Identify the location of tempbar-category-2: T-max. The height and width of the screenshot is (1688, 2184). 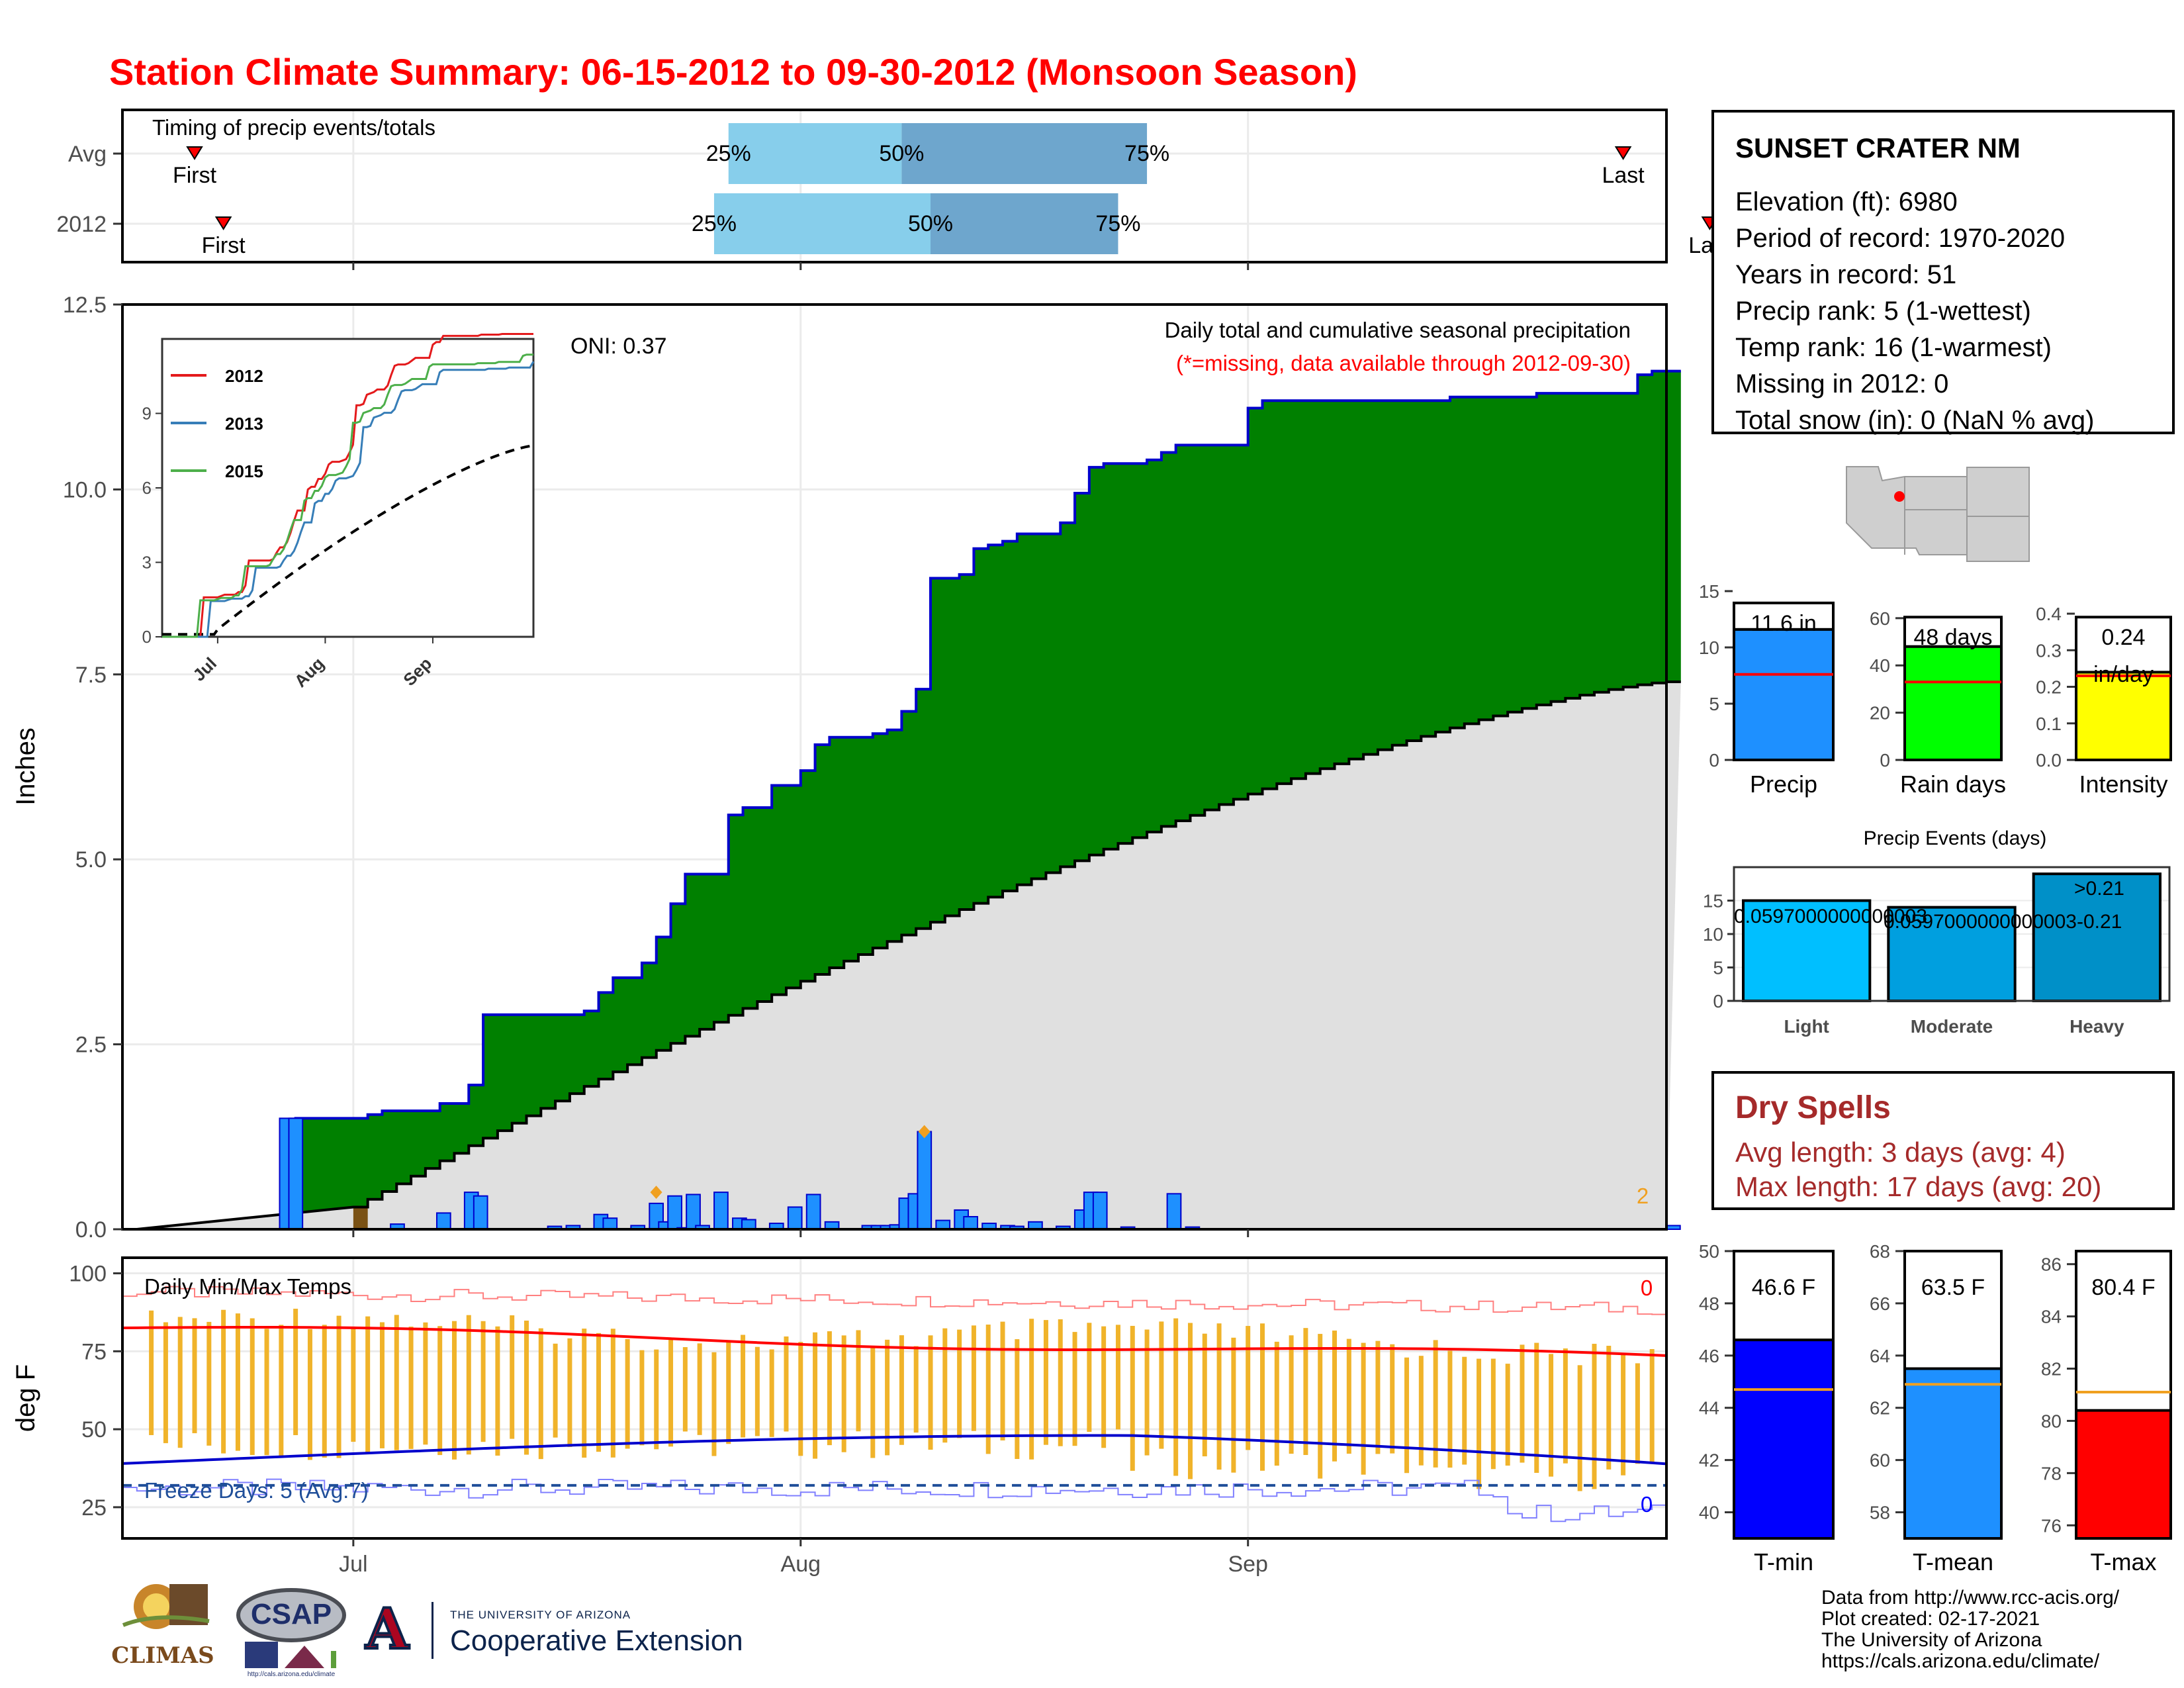
(2123, 1561).